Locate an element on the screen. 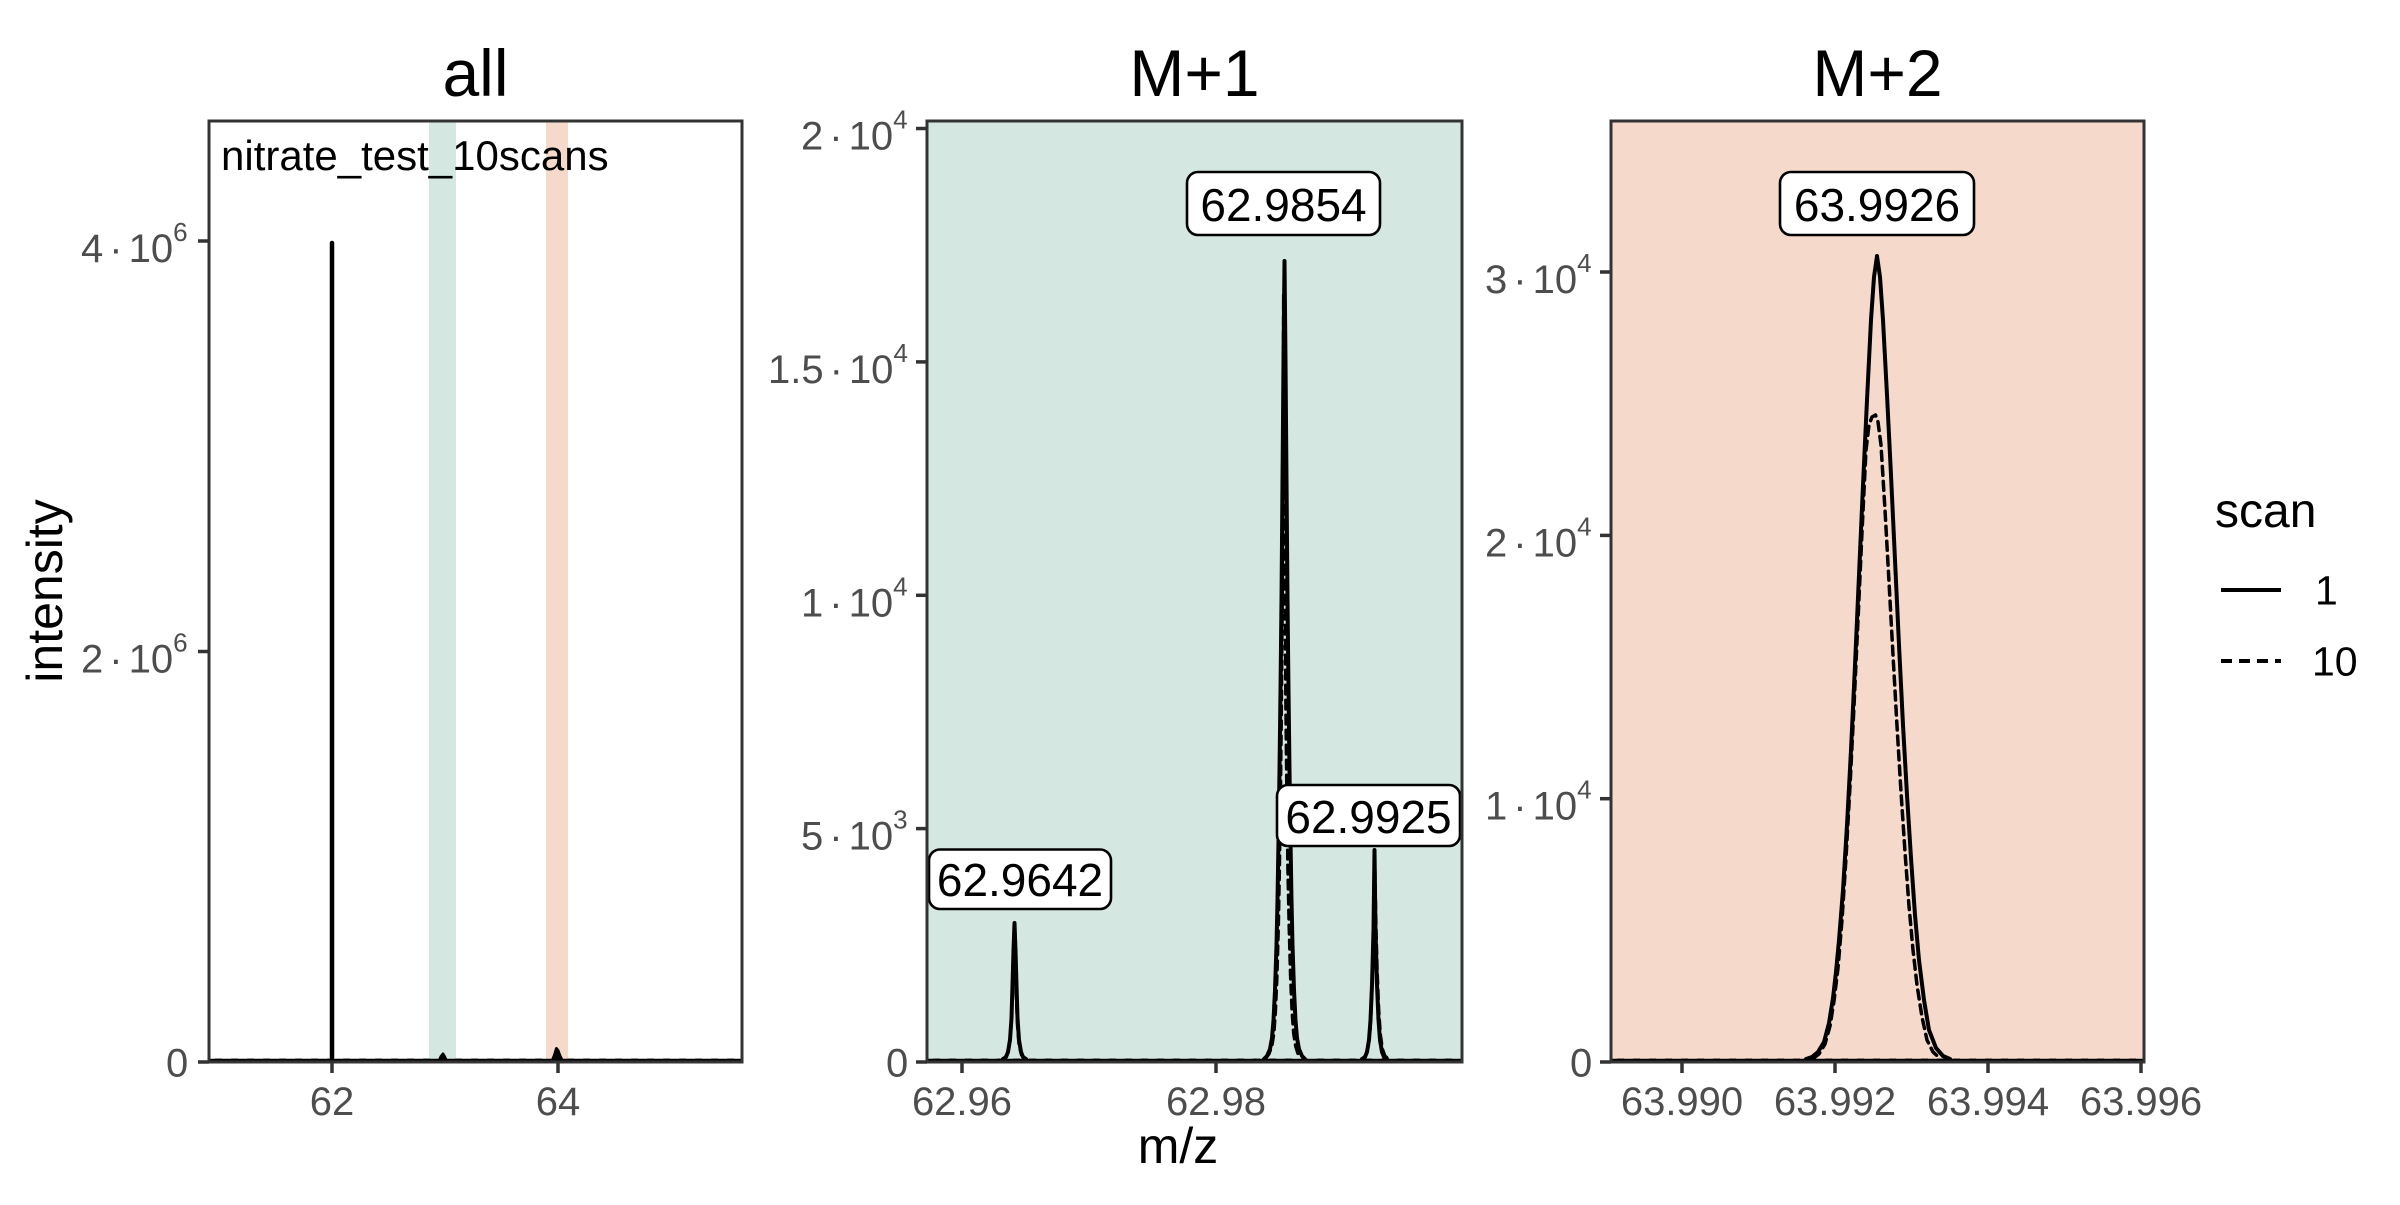  svg-text: 63.996 is located at coordinates (2141, 1102).